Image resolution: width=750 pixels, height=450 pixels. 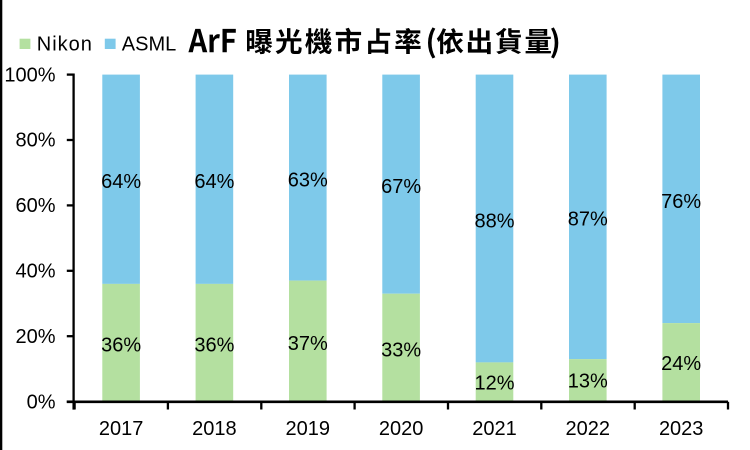 What do you see at coordinates (121, 429) in the screenshot?
I see `svg-text: 2017` at bounding box center [121, 429].